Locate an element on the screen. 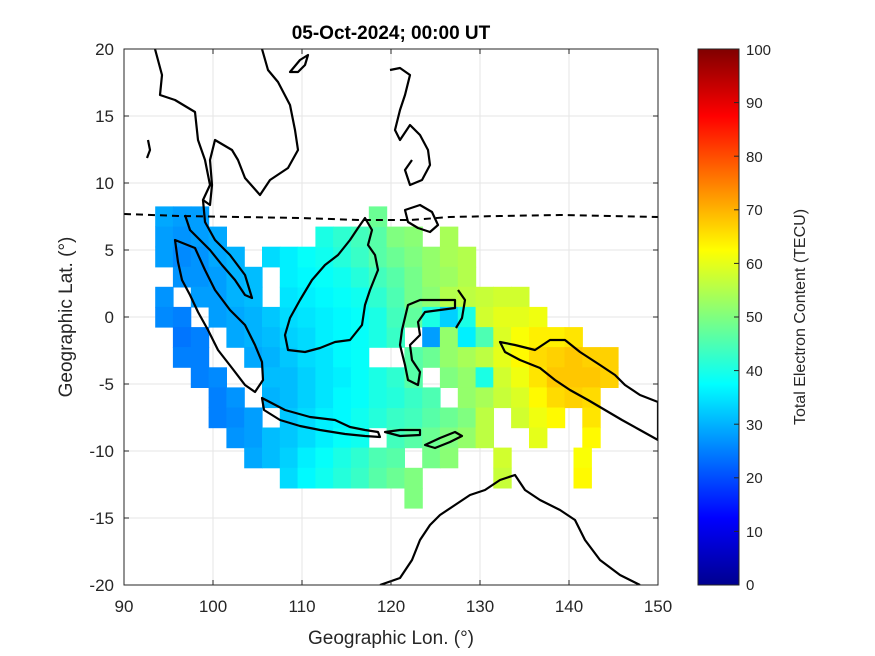  colorbar-tick-labels: 0 10 20 30 40 50 60 70 80 90 100 is located at coordinates (758, 318).